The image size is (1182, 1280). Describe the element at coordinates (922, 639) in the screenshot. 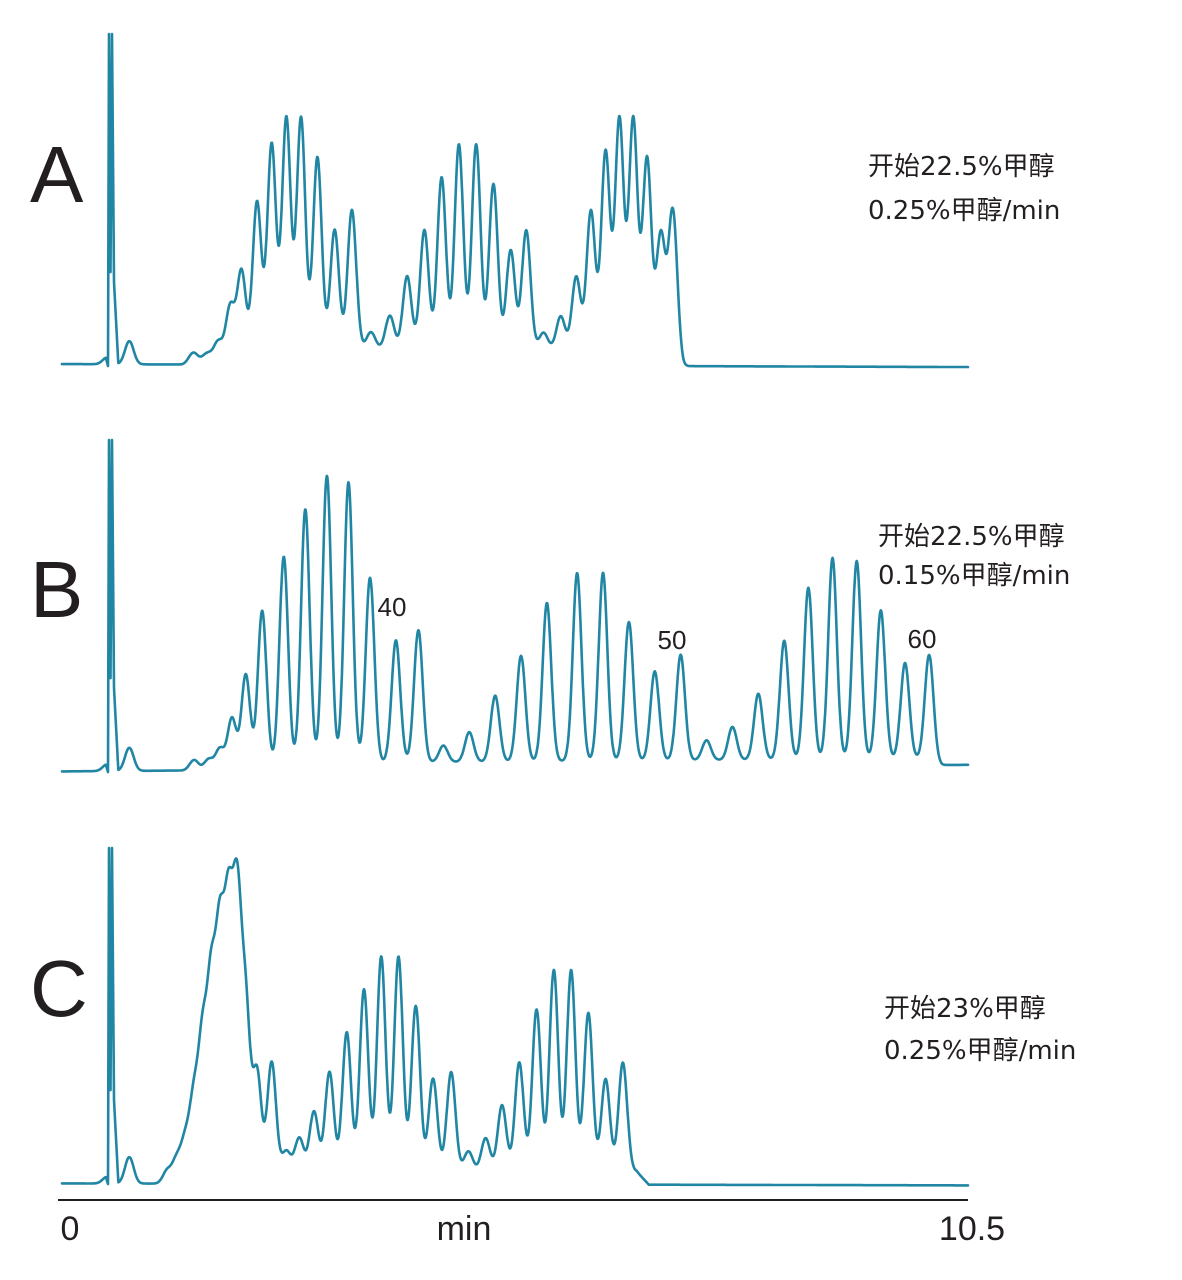

I see `peak-label-60: 60` at that location.